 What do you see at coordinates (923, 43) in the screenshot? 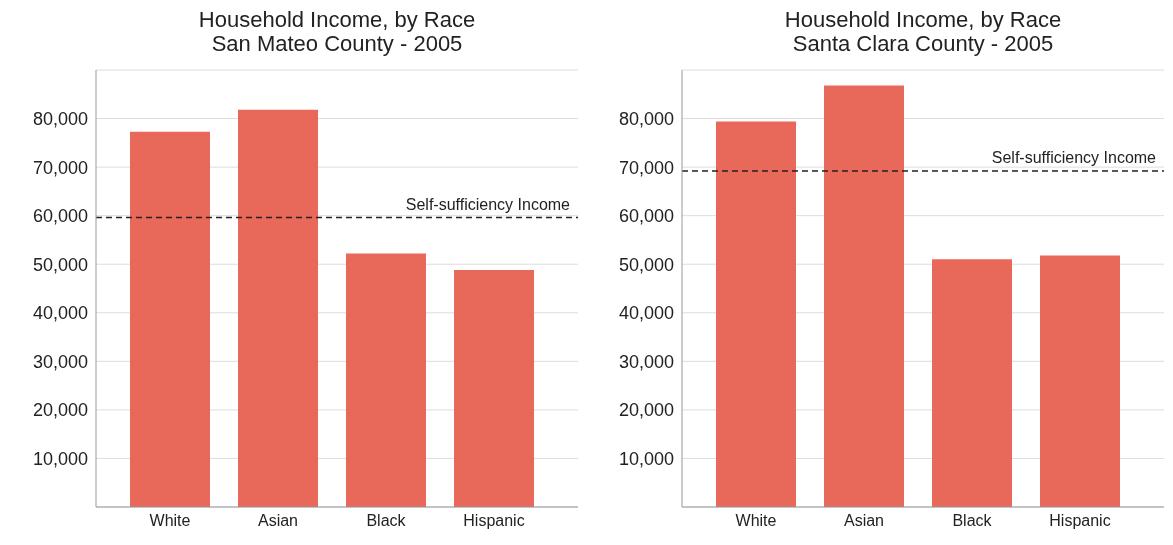
I see `chart-subtitle: Santa Clara County - 2005` at bounding box center [923, 43].